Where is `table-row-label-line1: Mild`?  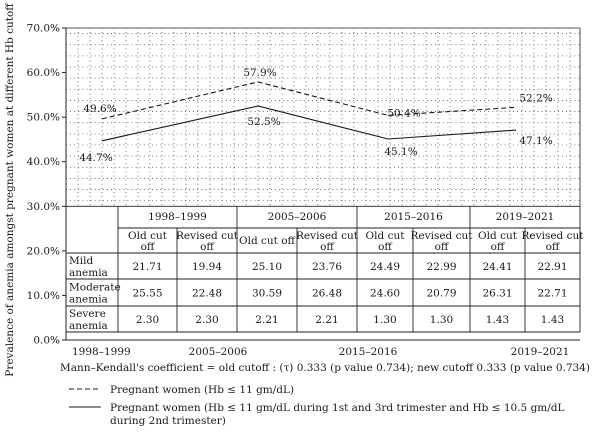 table-row-label-line1: Mild is located at coordinates (81, 261).